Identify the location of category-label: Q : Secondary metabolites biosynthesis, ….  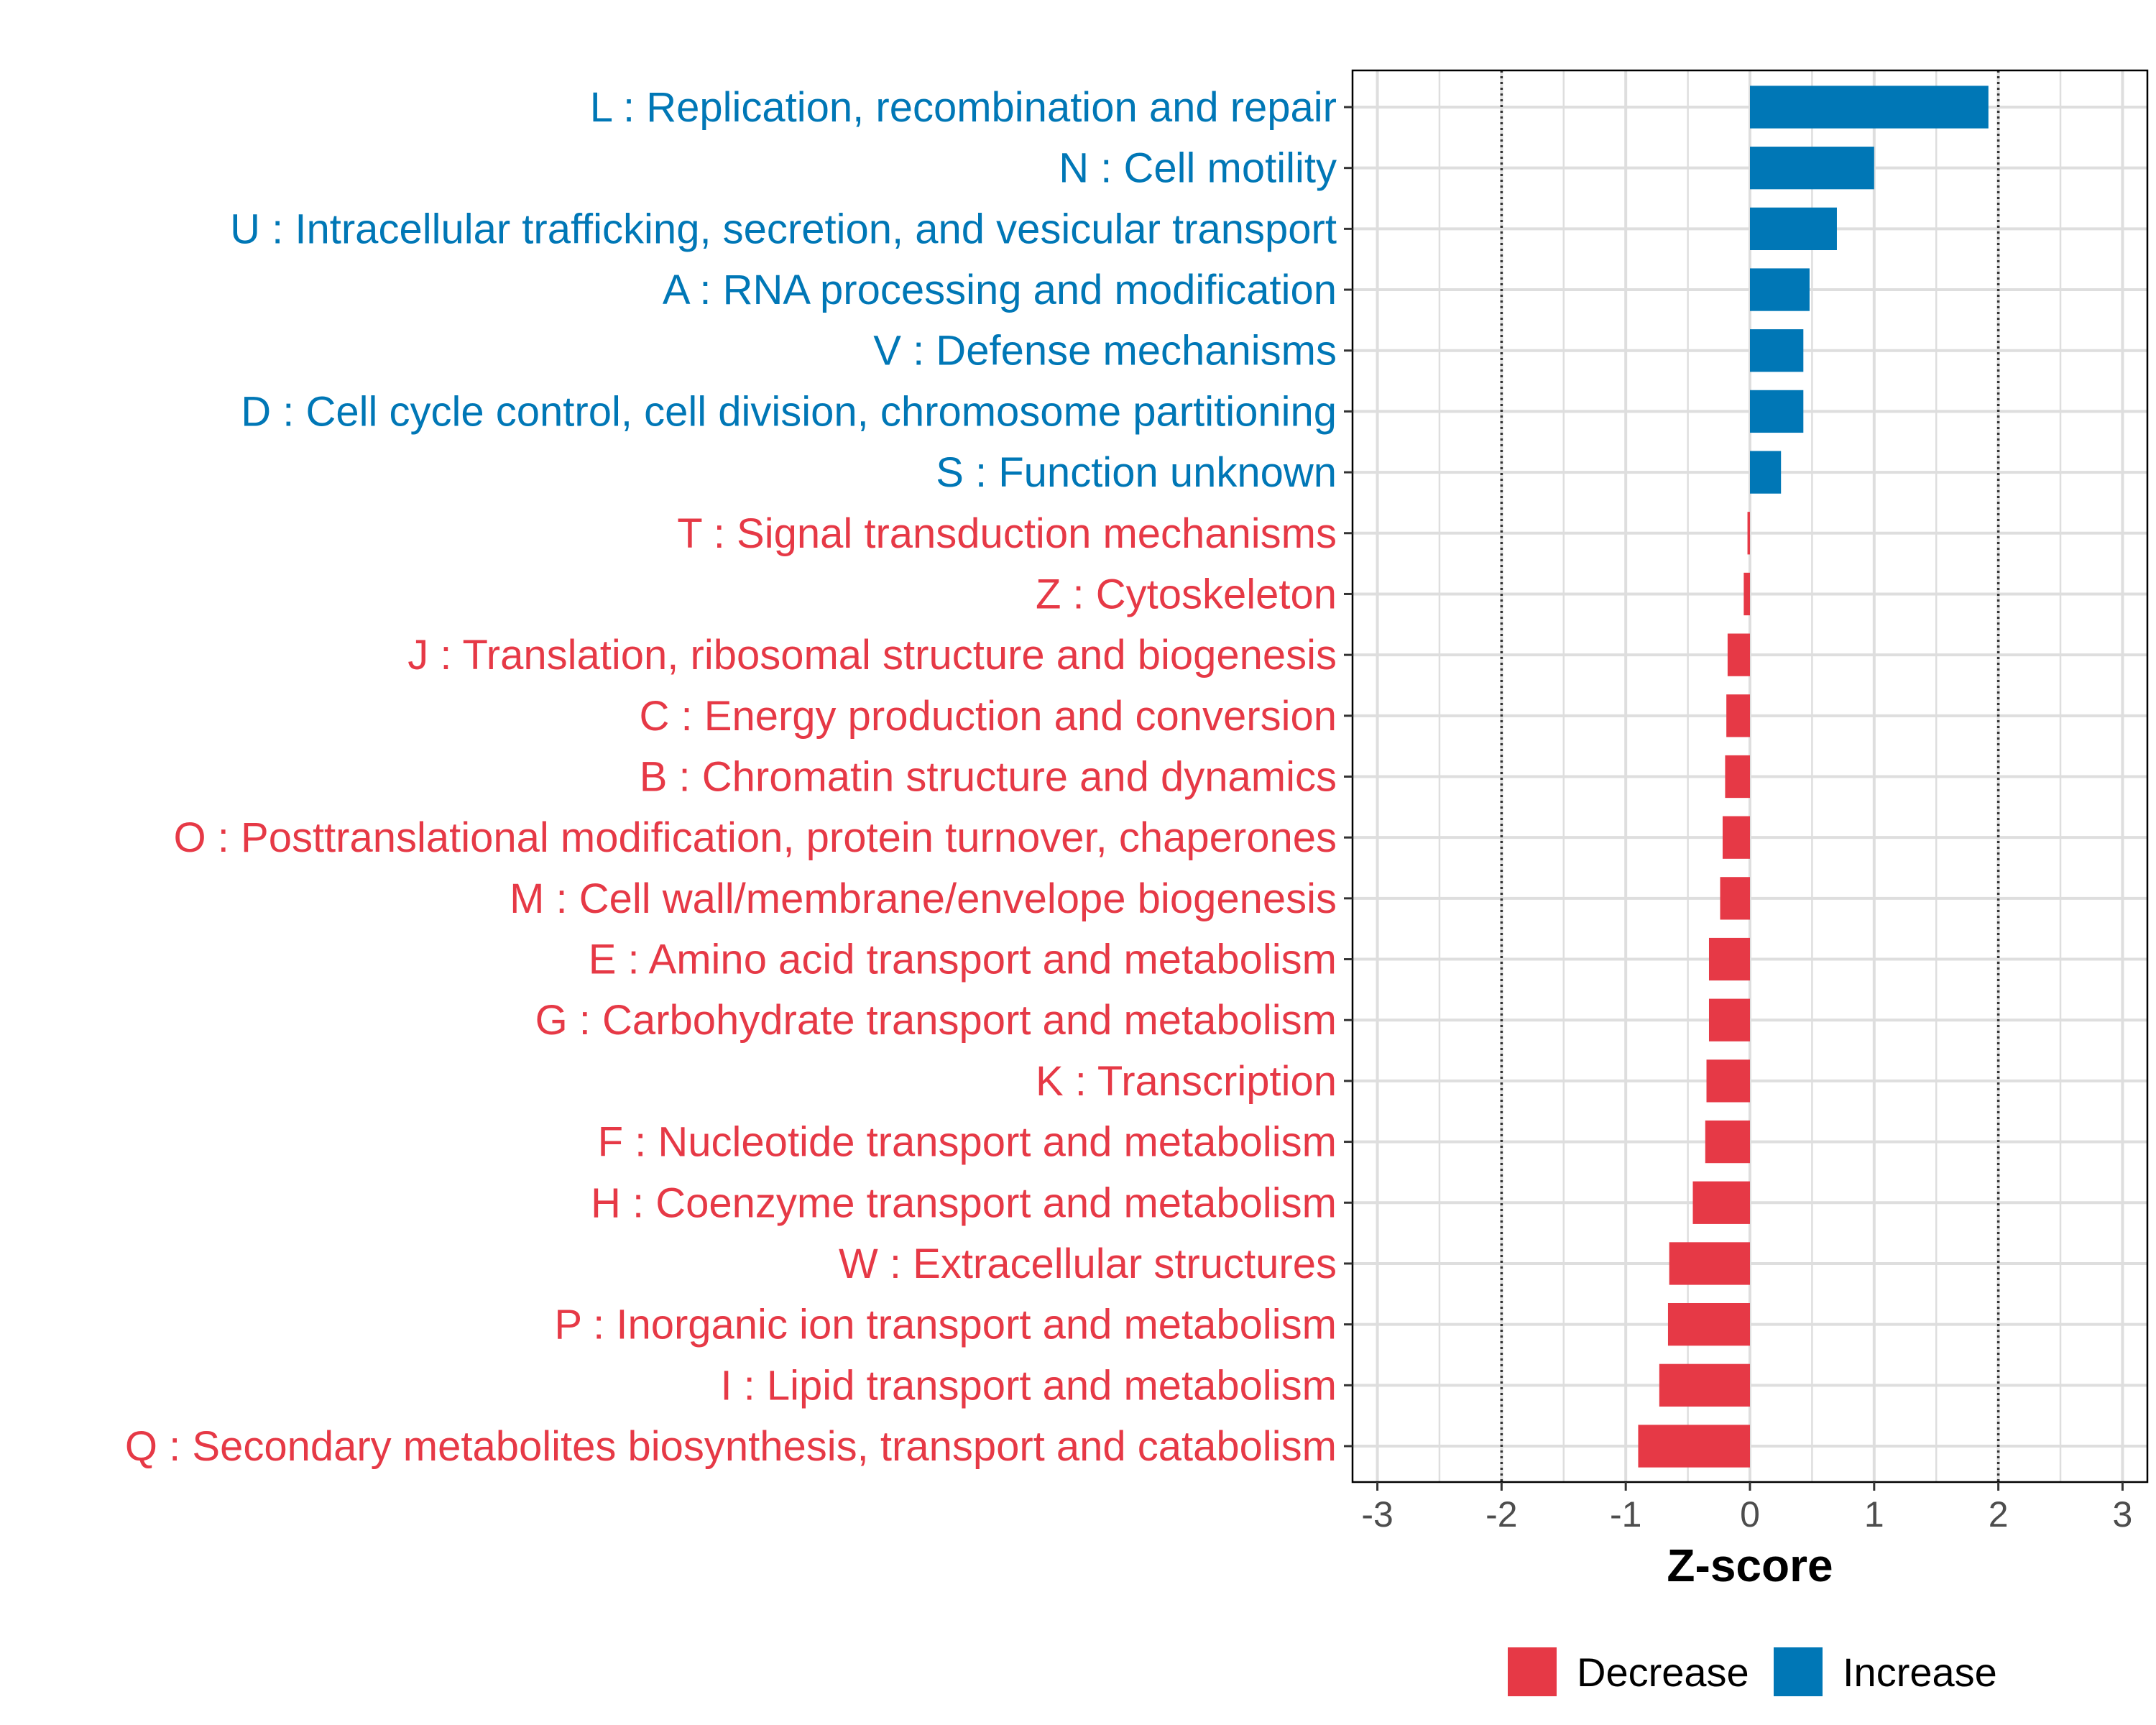
(731, 1446).